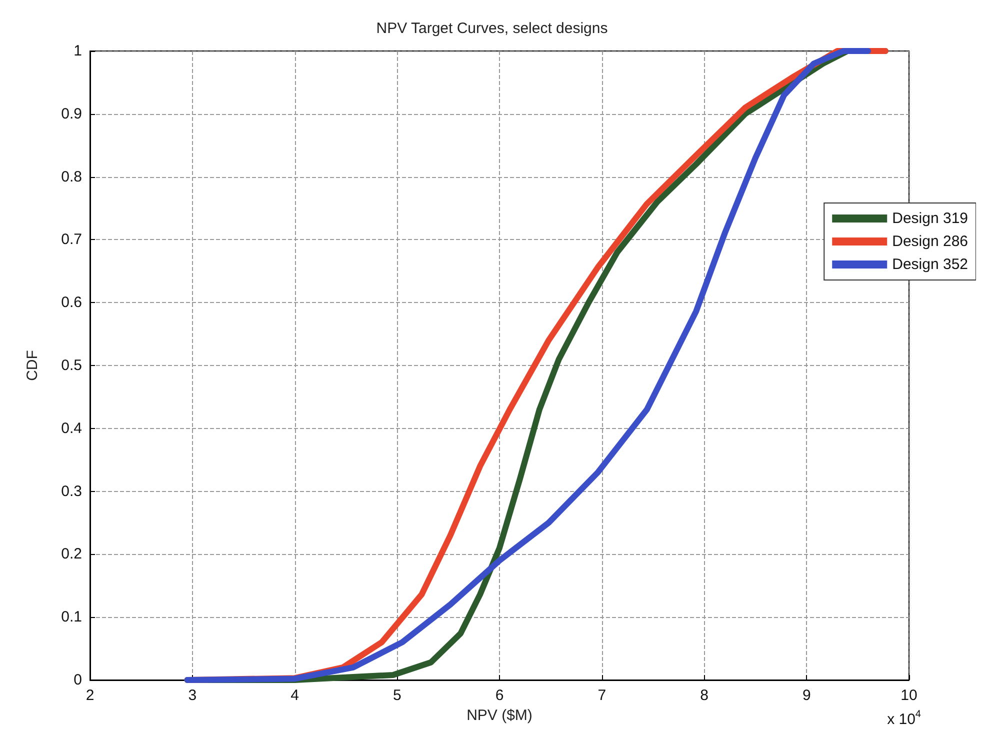 The height and width of the screenshot is (755, 984). Describe the element at coordinates (192, 695) in the screenshot. I see `x-tick-label: 3` at that location.